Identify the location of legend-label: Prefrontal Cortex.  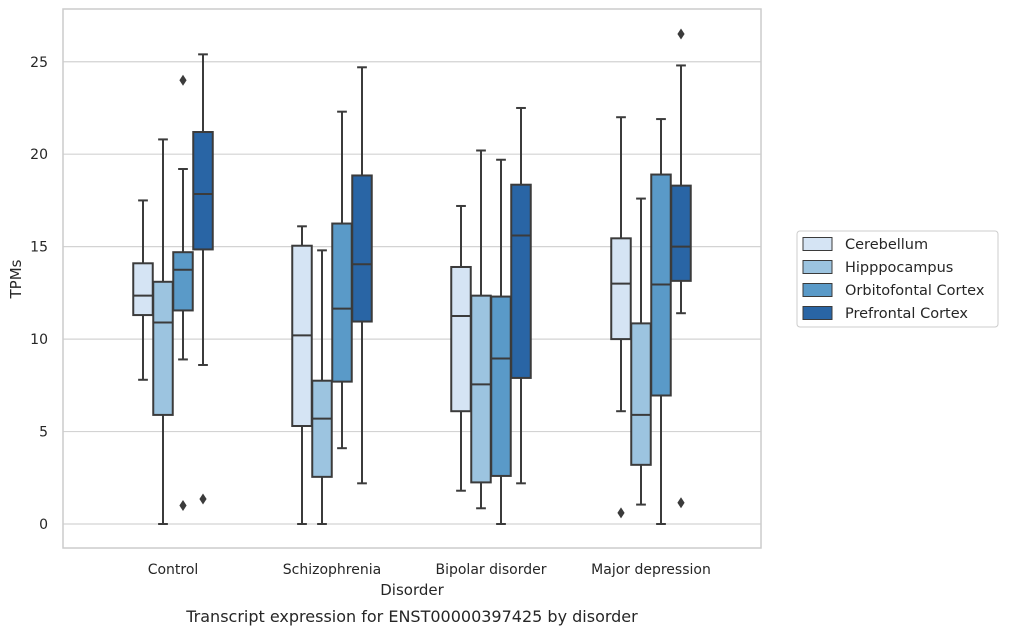
(906, 314).